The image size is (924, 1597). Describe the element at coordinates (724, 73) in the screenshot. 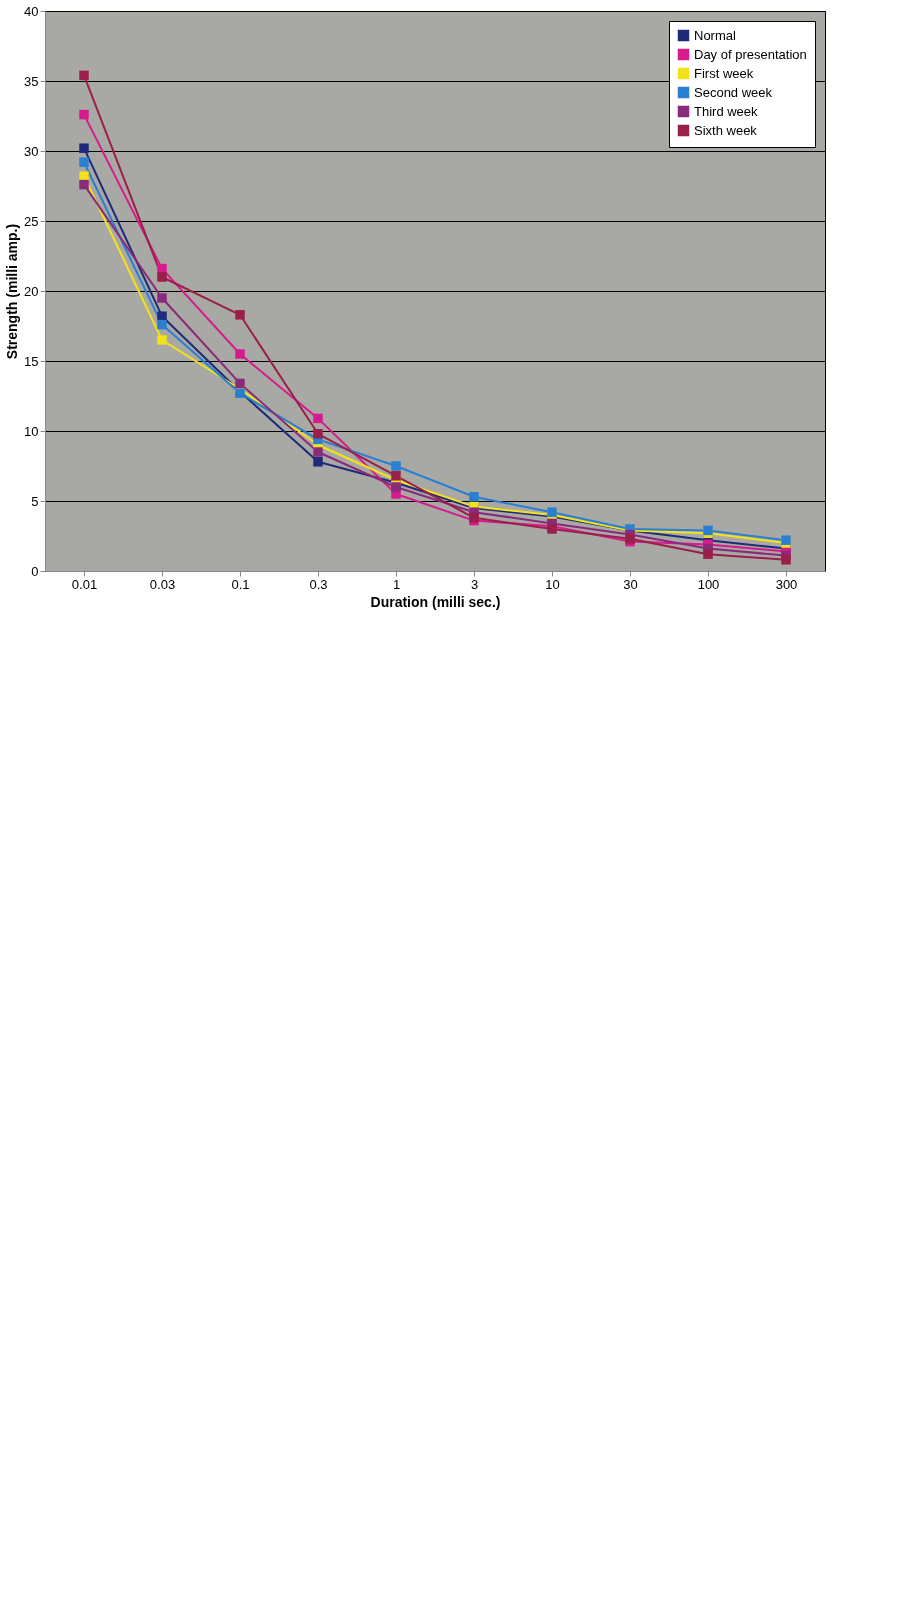

I see `legend-label: First week` at that location.